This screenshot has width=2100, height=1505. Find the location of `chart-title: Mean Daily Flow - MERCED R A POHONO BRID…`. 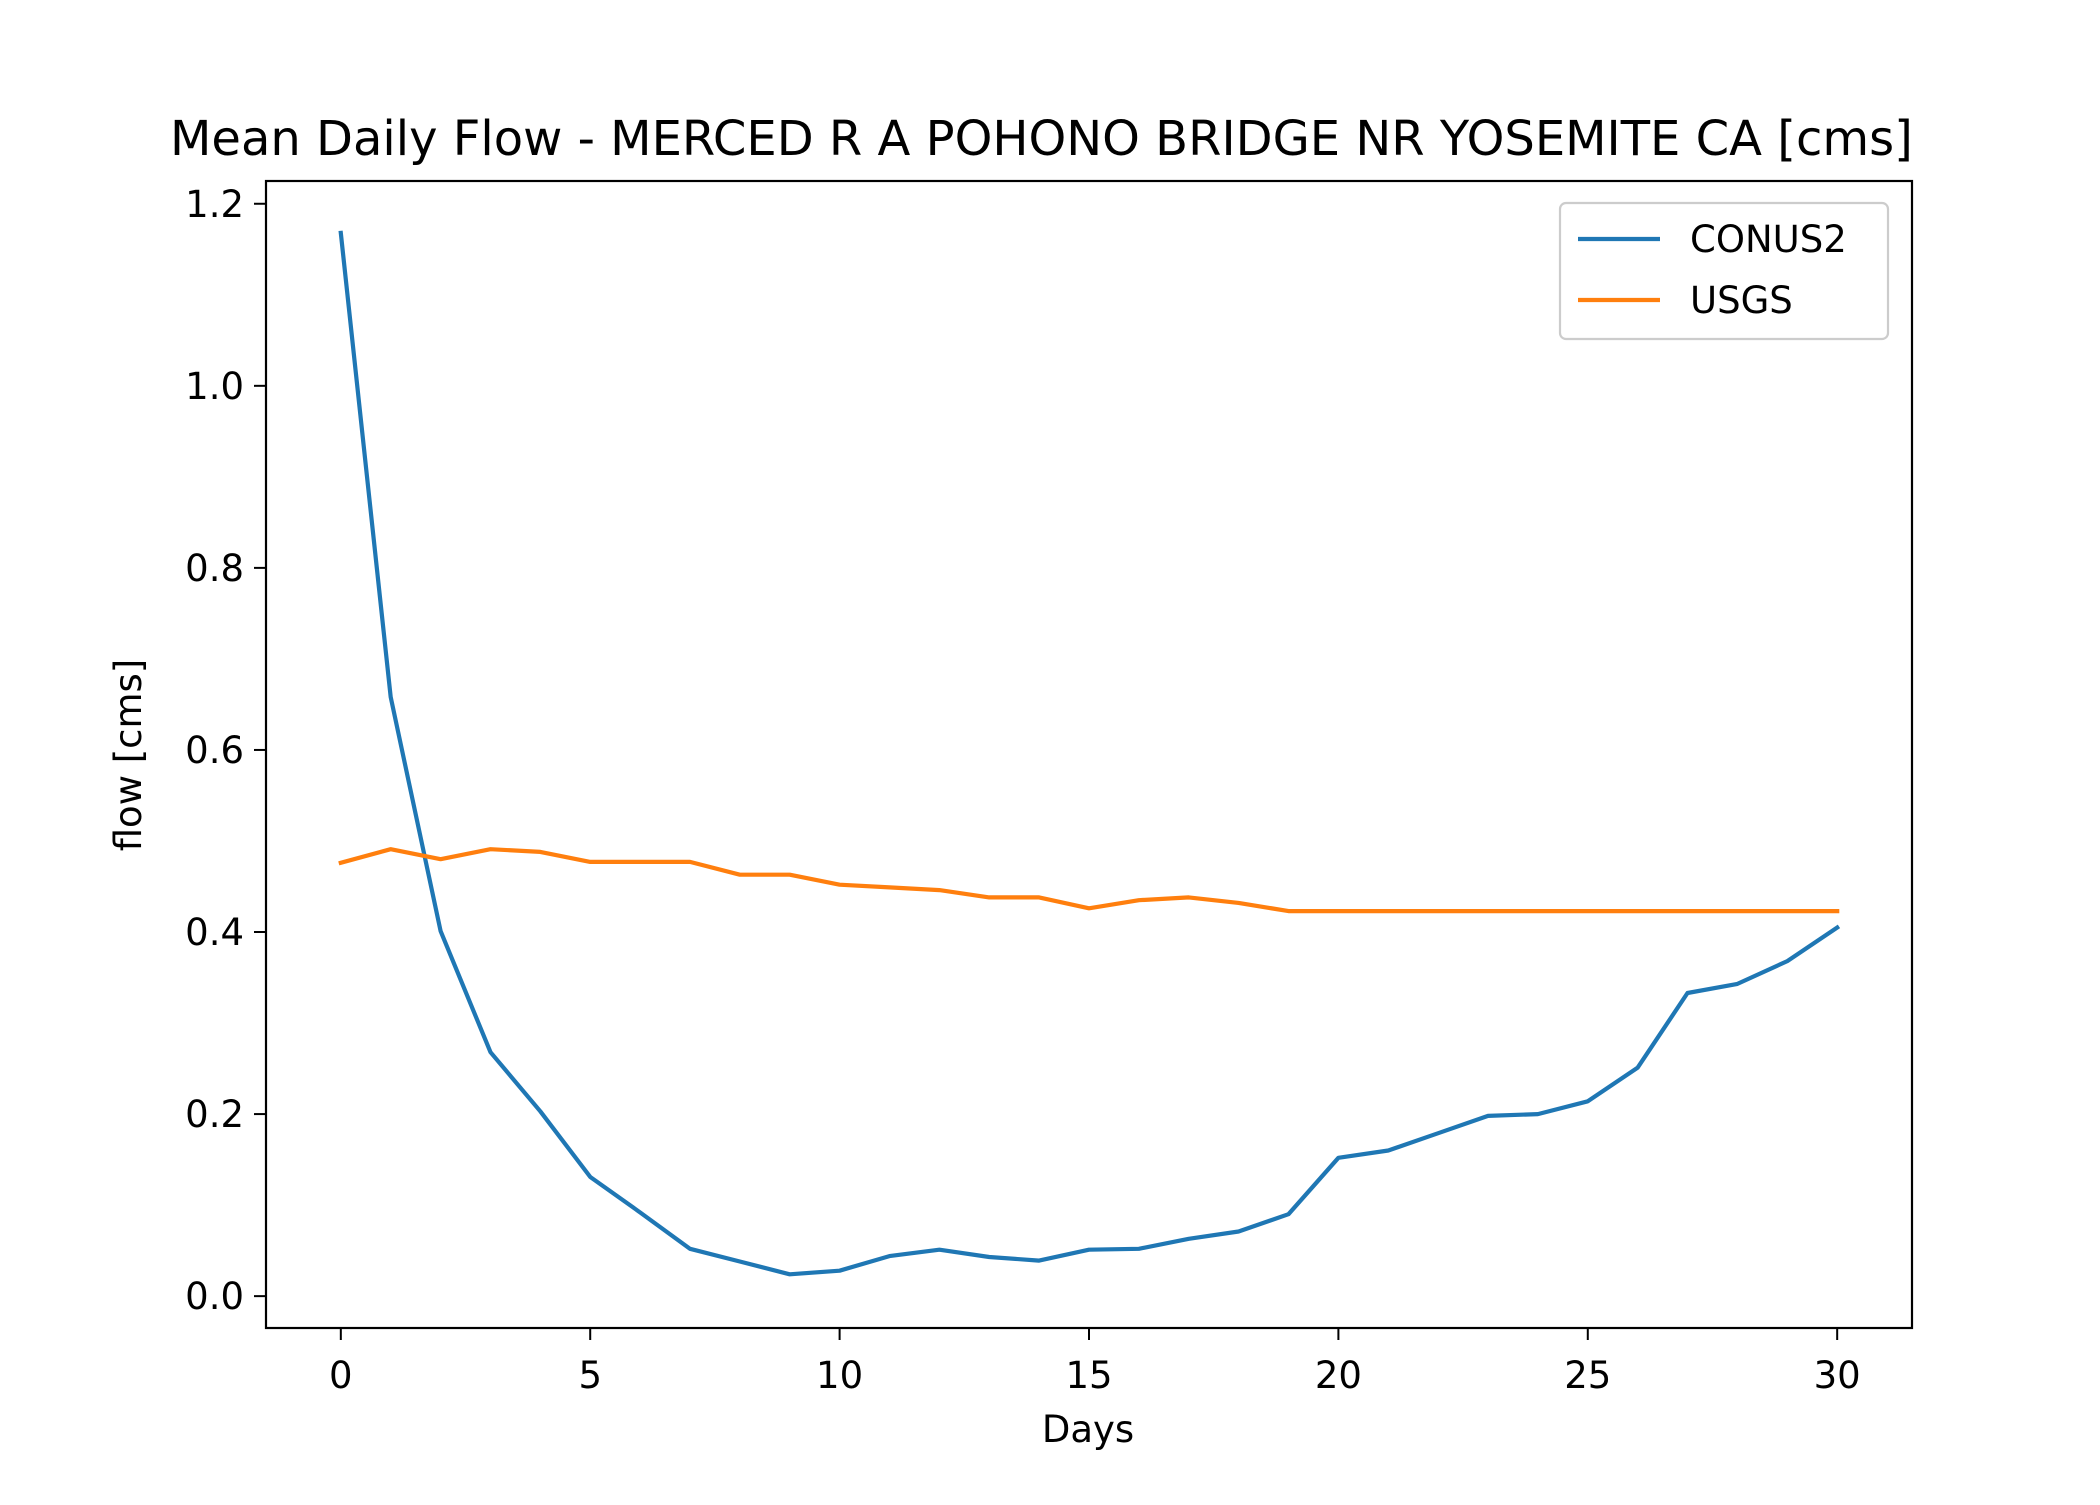

chart-title: Mean Daily Flow - MERCED R A POHONO BRID… is located at coordinates (1041, 139).